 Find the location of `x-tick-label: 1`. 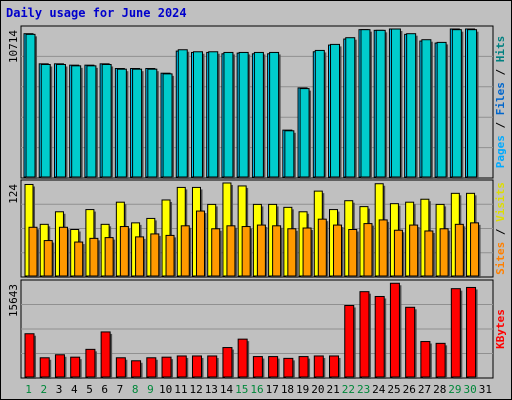

x-tick-label: 1 is located at coordinates (28, 389).